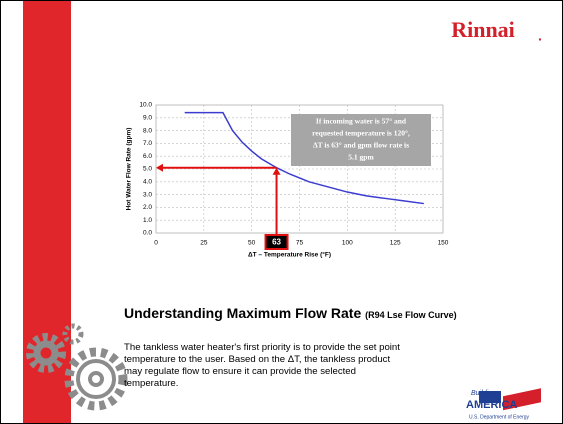 The width and height of the screenshot is (563, 424). I want to click on marker-label: 63, so click(276, 242).